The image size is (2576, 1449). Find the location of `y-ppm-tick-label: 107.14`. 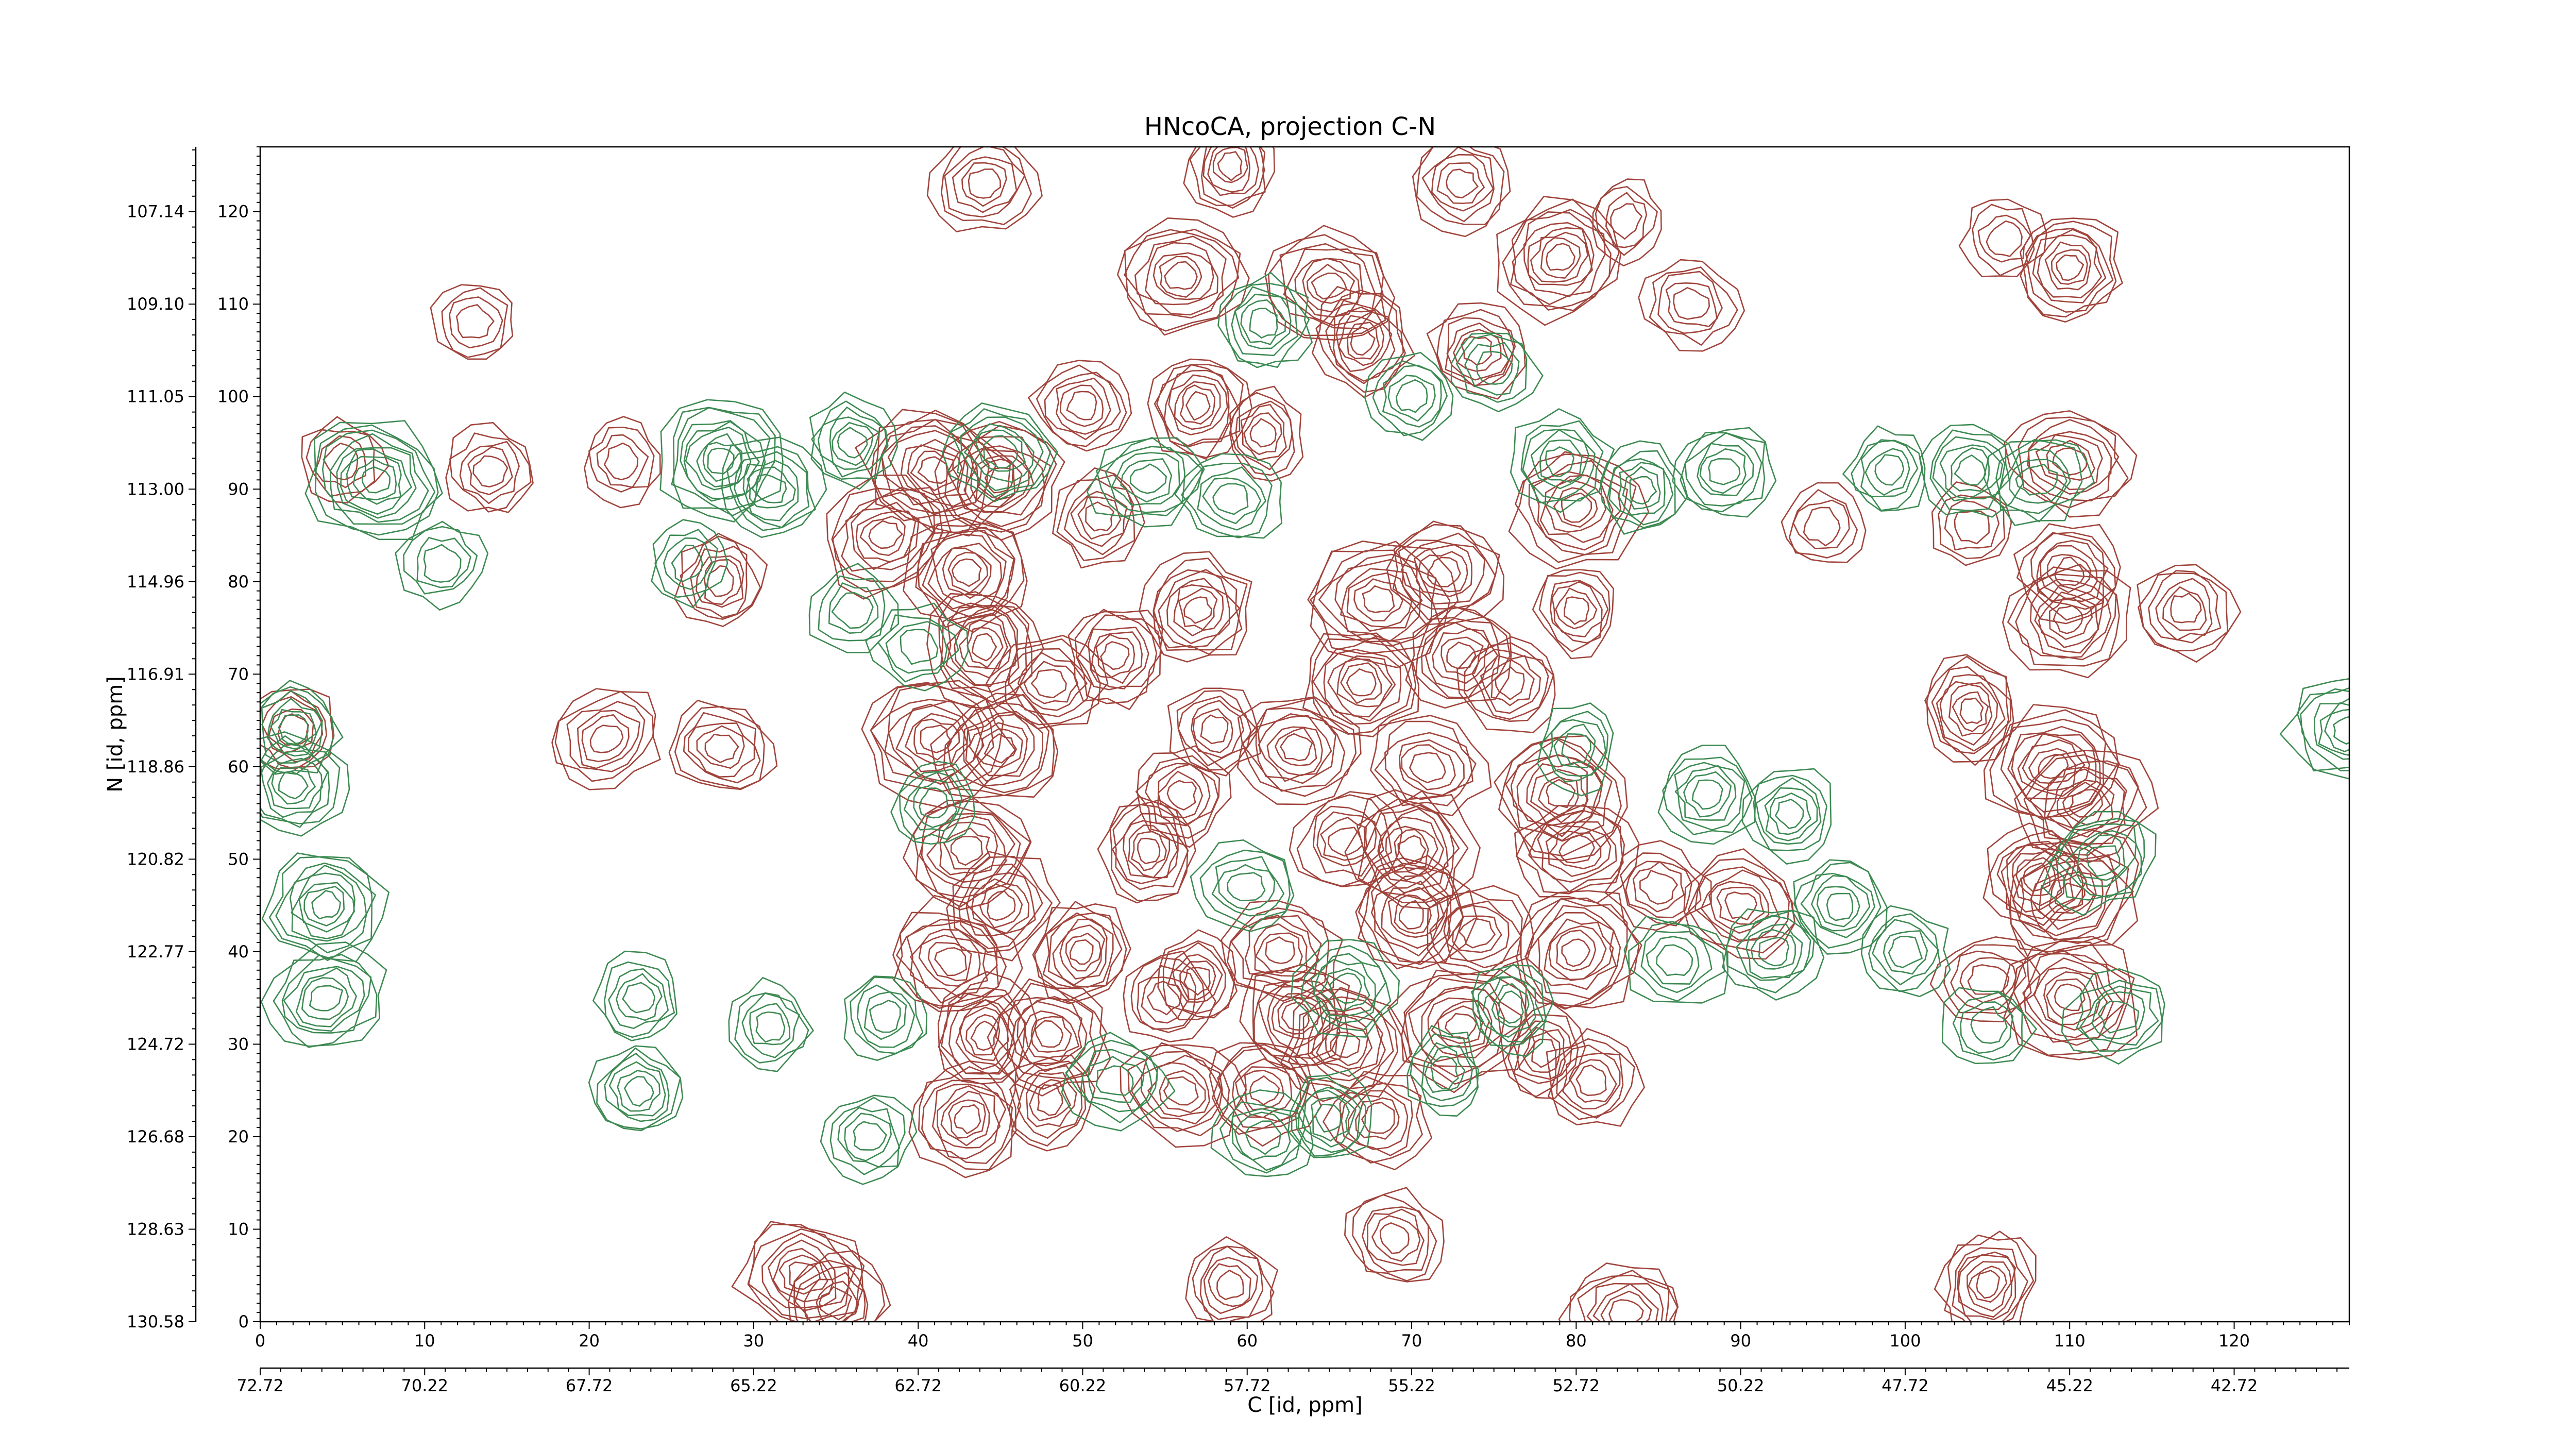

y-ppm-tick-label: 107.14 is located at coordinates (155, 212).